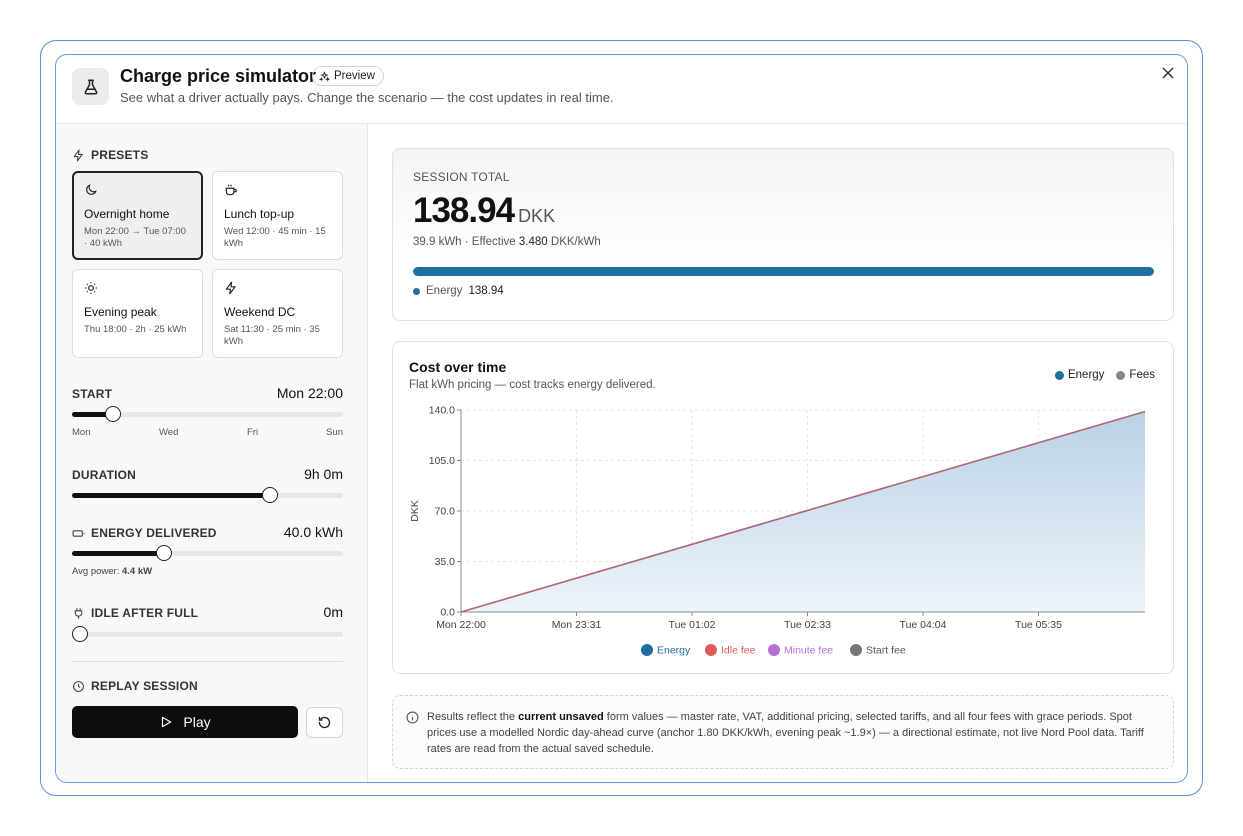 Image resolution: width=1243 pixels, height=836 pixels. What do you see at coordinates (334, 432) in the screenshot?
I see `tick-label: Sun` at bounding box center [334, 432].